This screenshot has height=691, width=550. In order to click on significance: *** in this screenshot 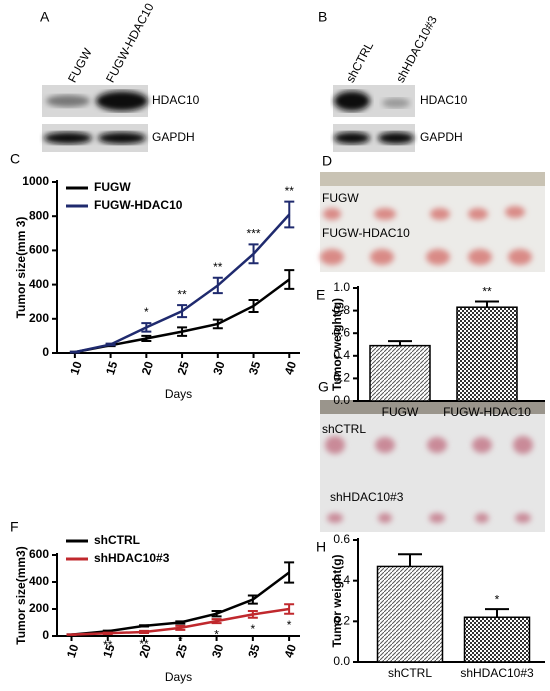, I will do `click(254, 234)`.